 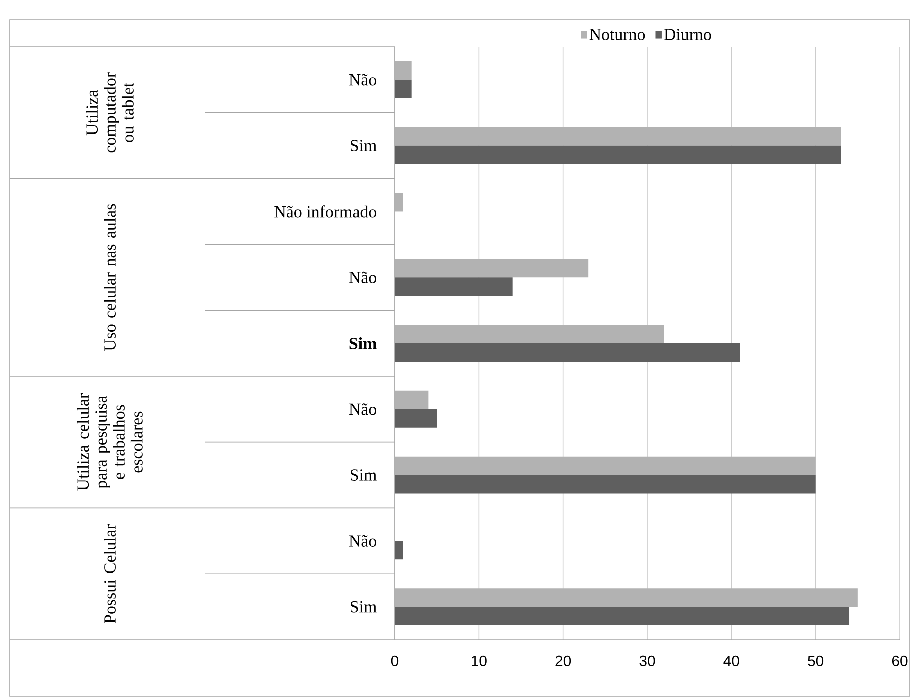 What do you see at coordinates (618, 34) in the screenshot?
I see `legend-label: Noturno` at bounding box center [618, 34].